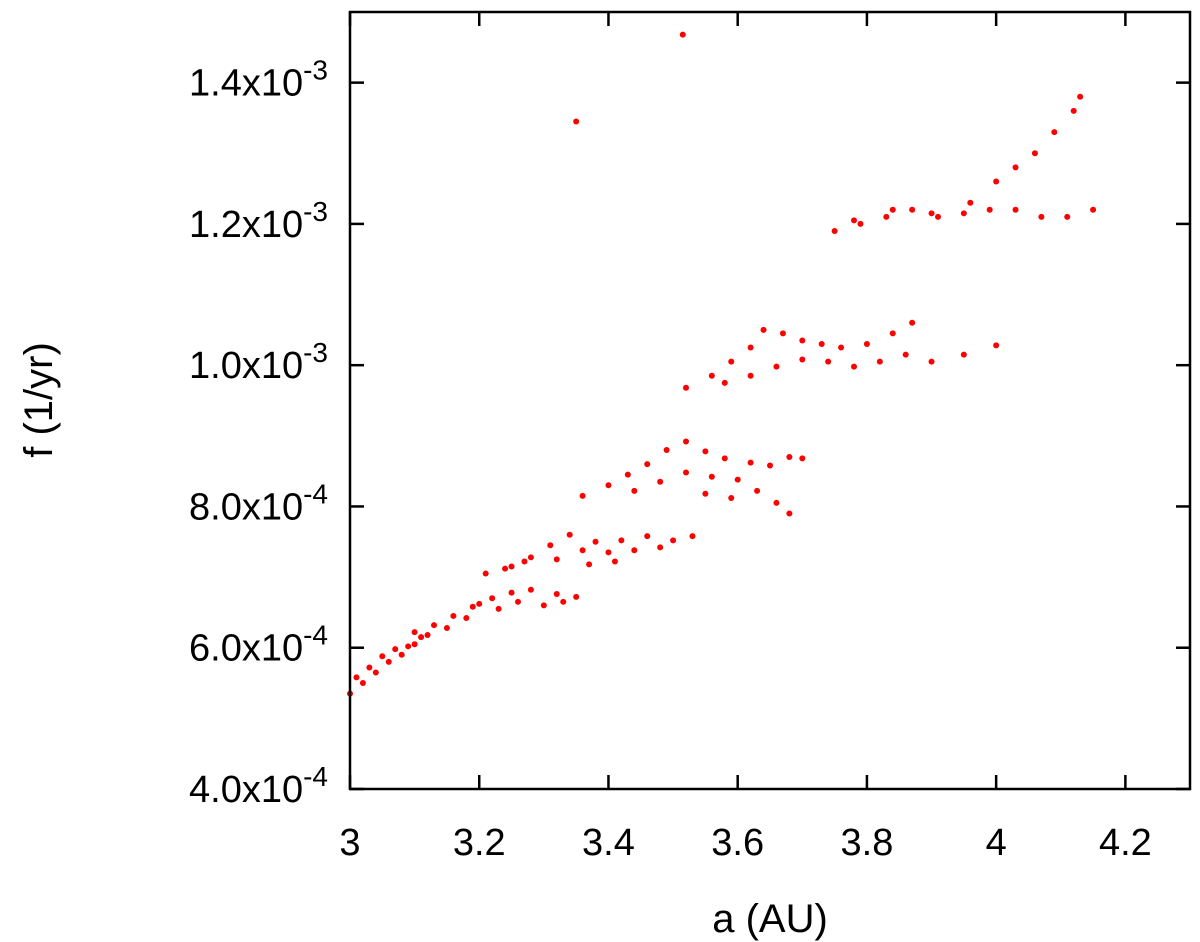 This screenshot has width=1200, height=942. I want to click on y-tick-label: 4.0x10⁻⁴, so click(258, 786).